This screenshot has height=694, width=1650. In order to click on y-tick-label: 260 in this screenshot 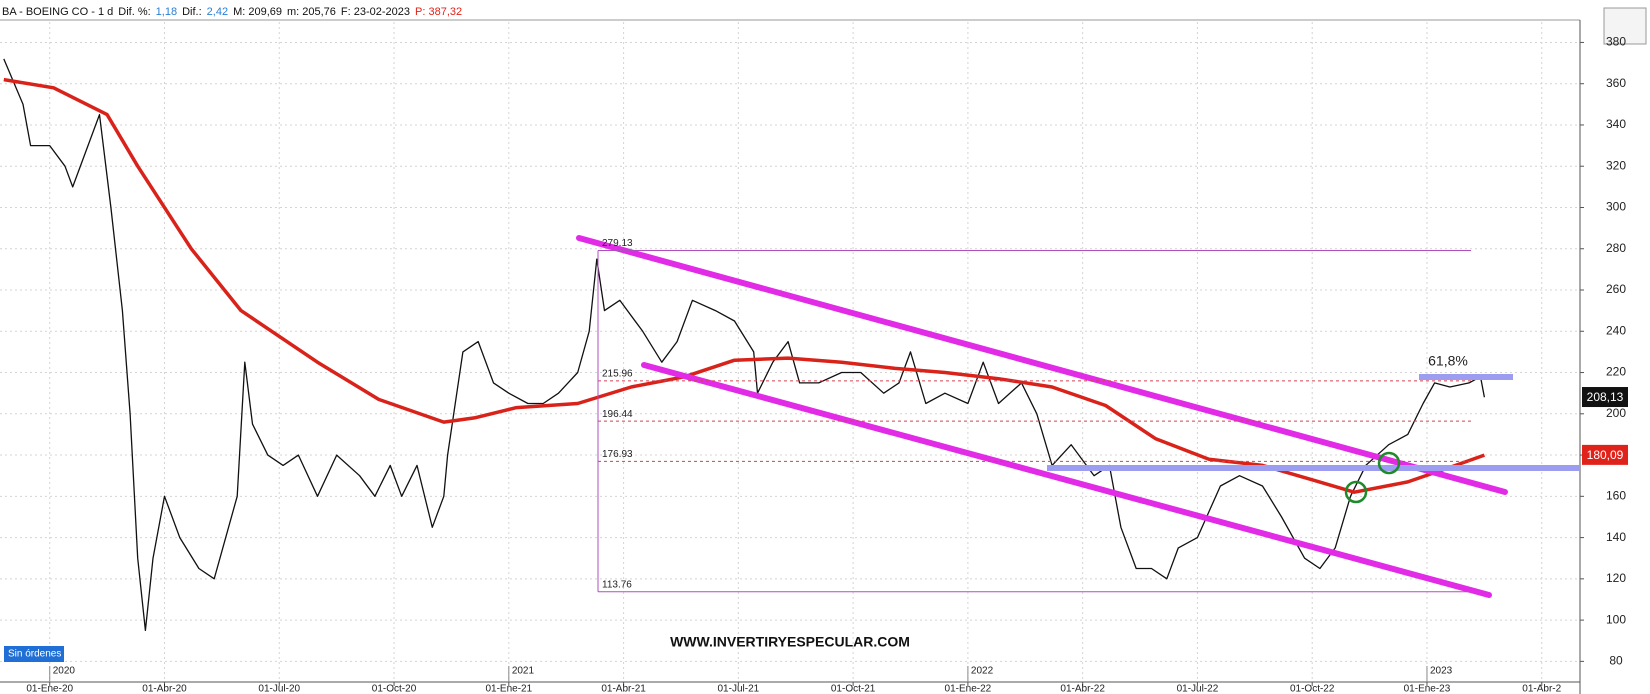, I will do `click(1616, 289)`.